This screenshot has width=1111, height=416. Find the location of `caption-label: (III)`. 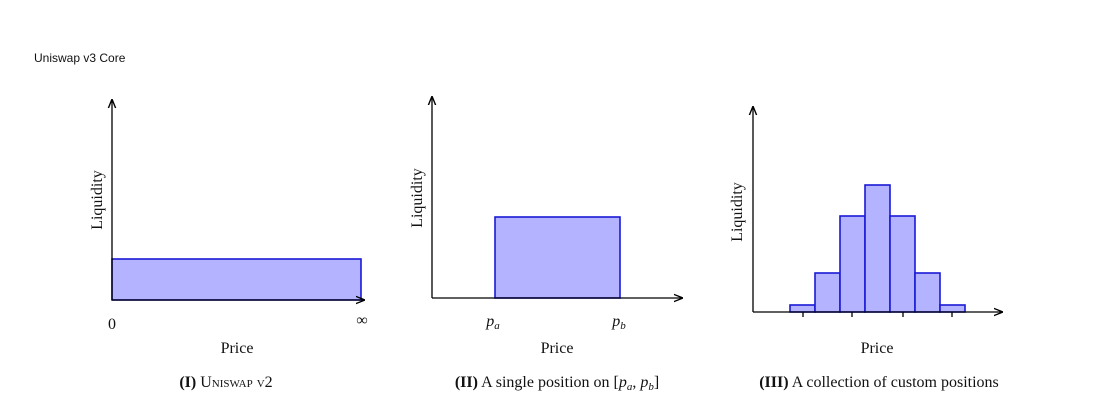

caption-label: (III) is located at coordinates (773, 382).